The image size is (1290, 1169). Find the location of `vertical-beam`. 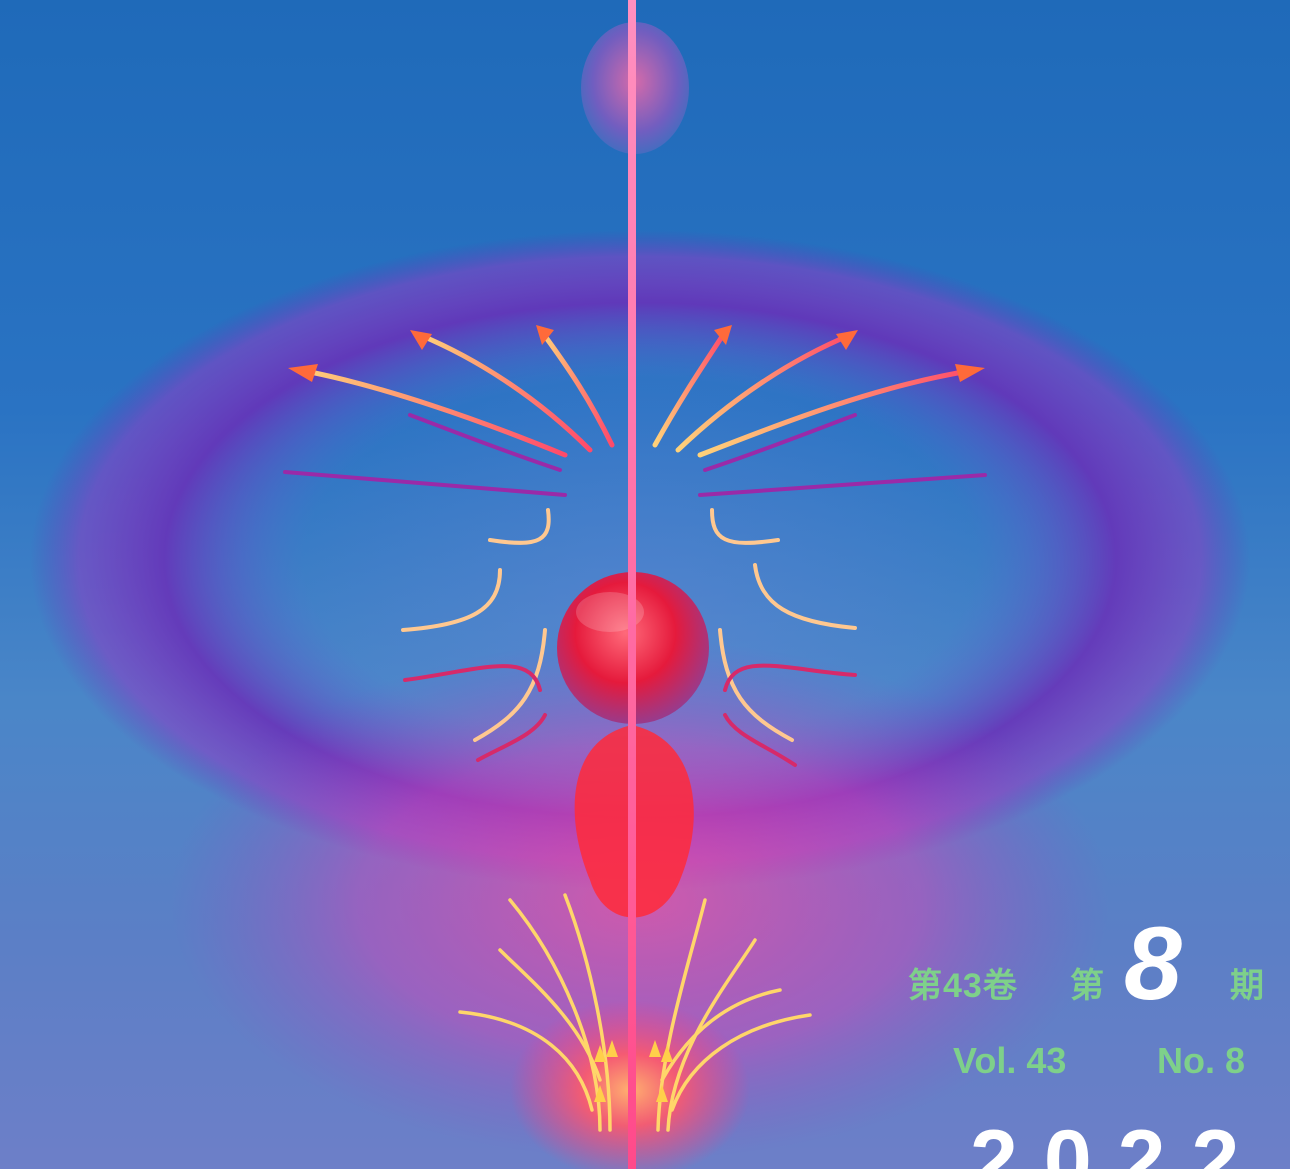

vertical-beam is located at coordinates (632, 584).